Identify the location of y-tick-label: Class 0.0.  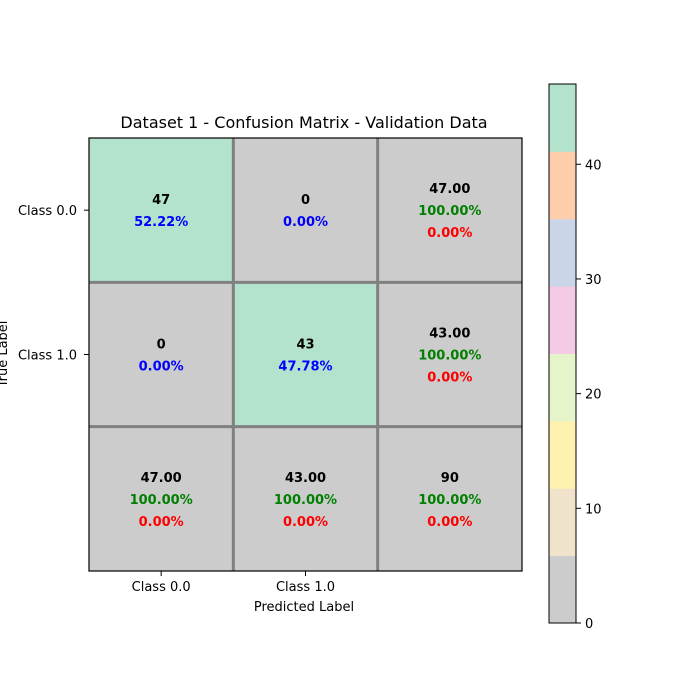
(47, 211).